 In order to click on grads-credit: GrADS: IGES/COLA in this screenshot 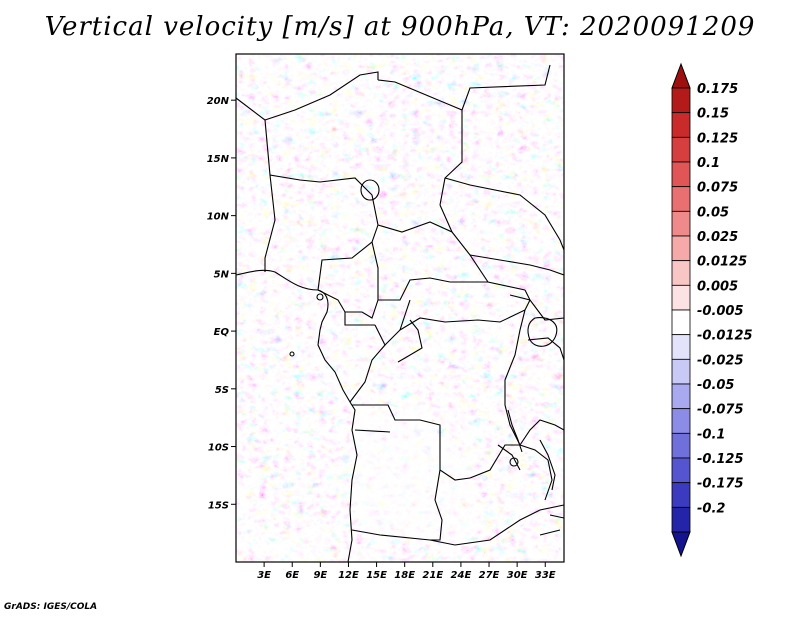, I will do `click(51, 607)`.